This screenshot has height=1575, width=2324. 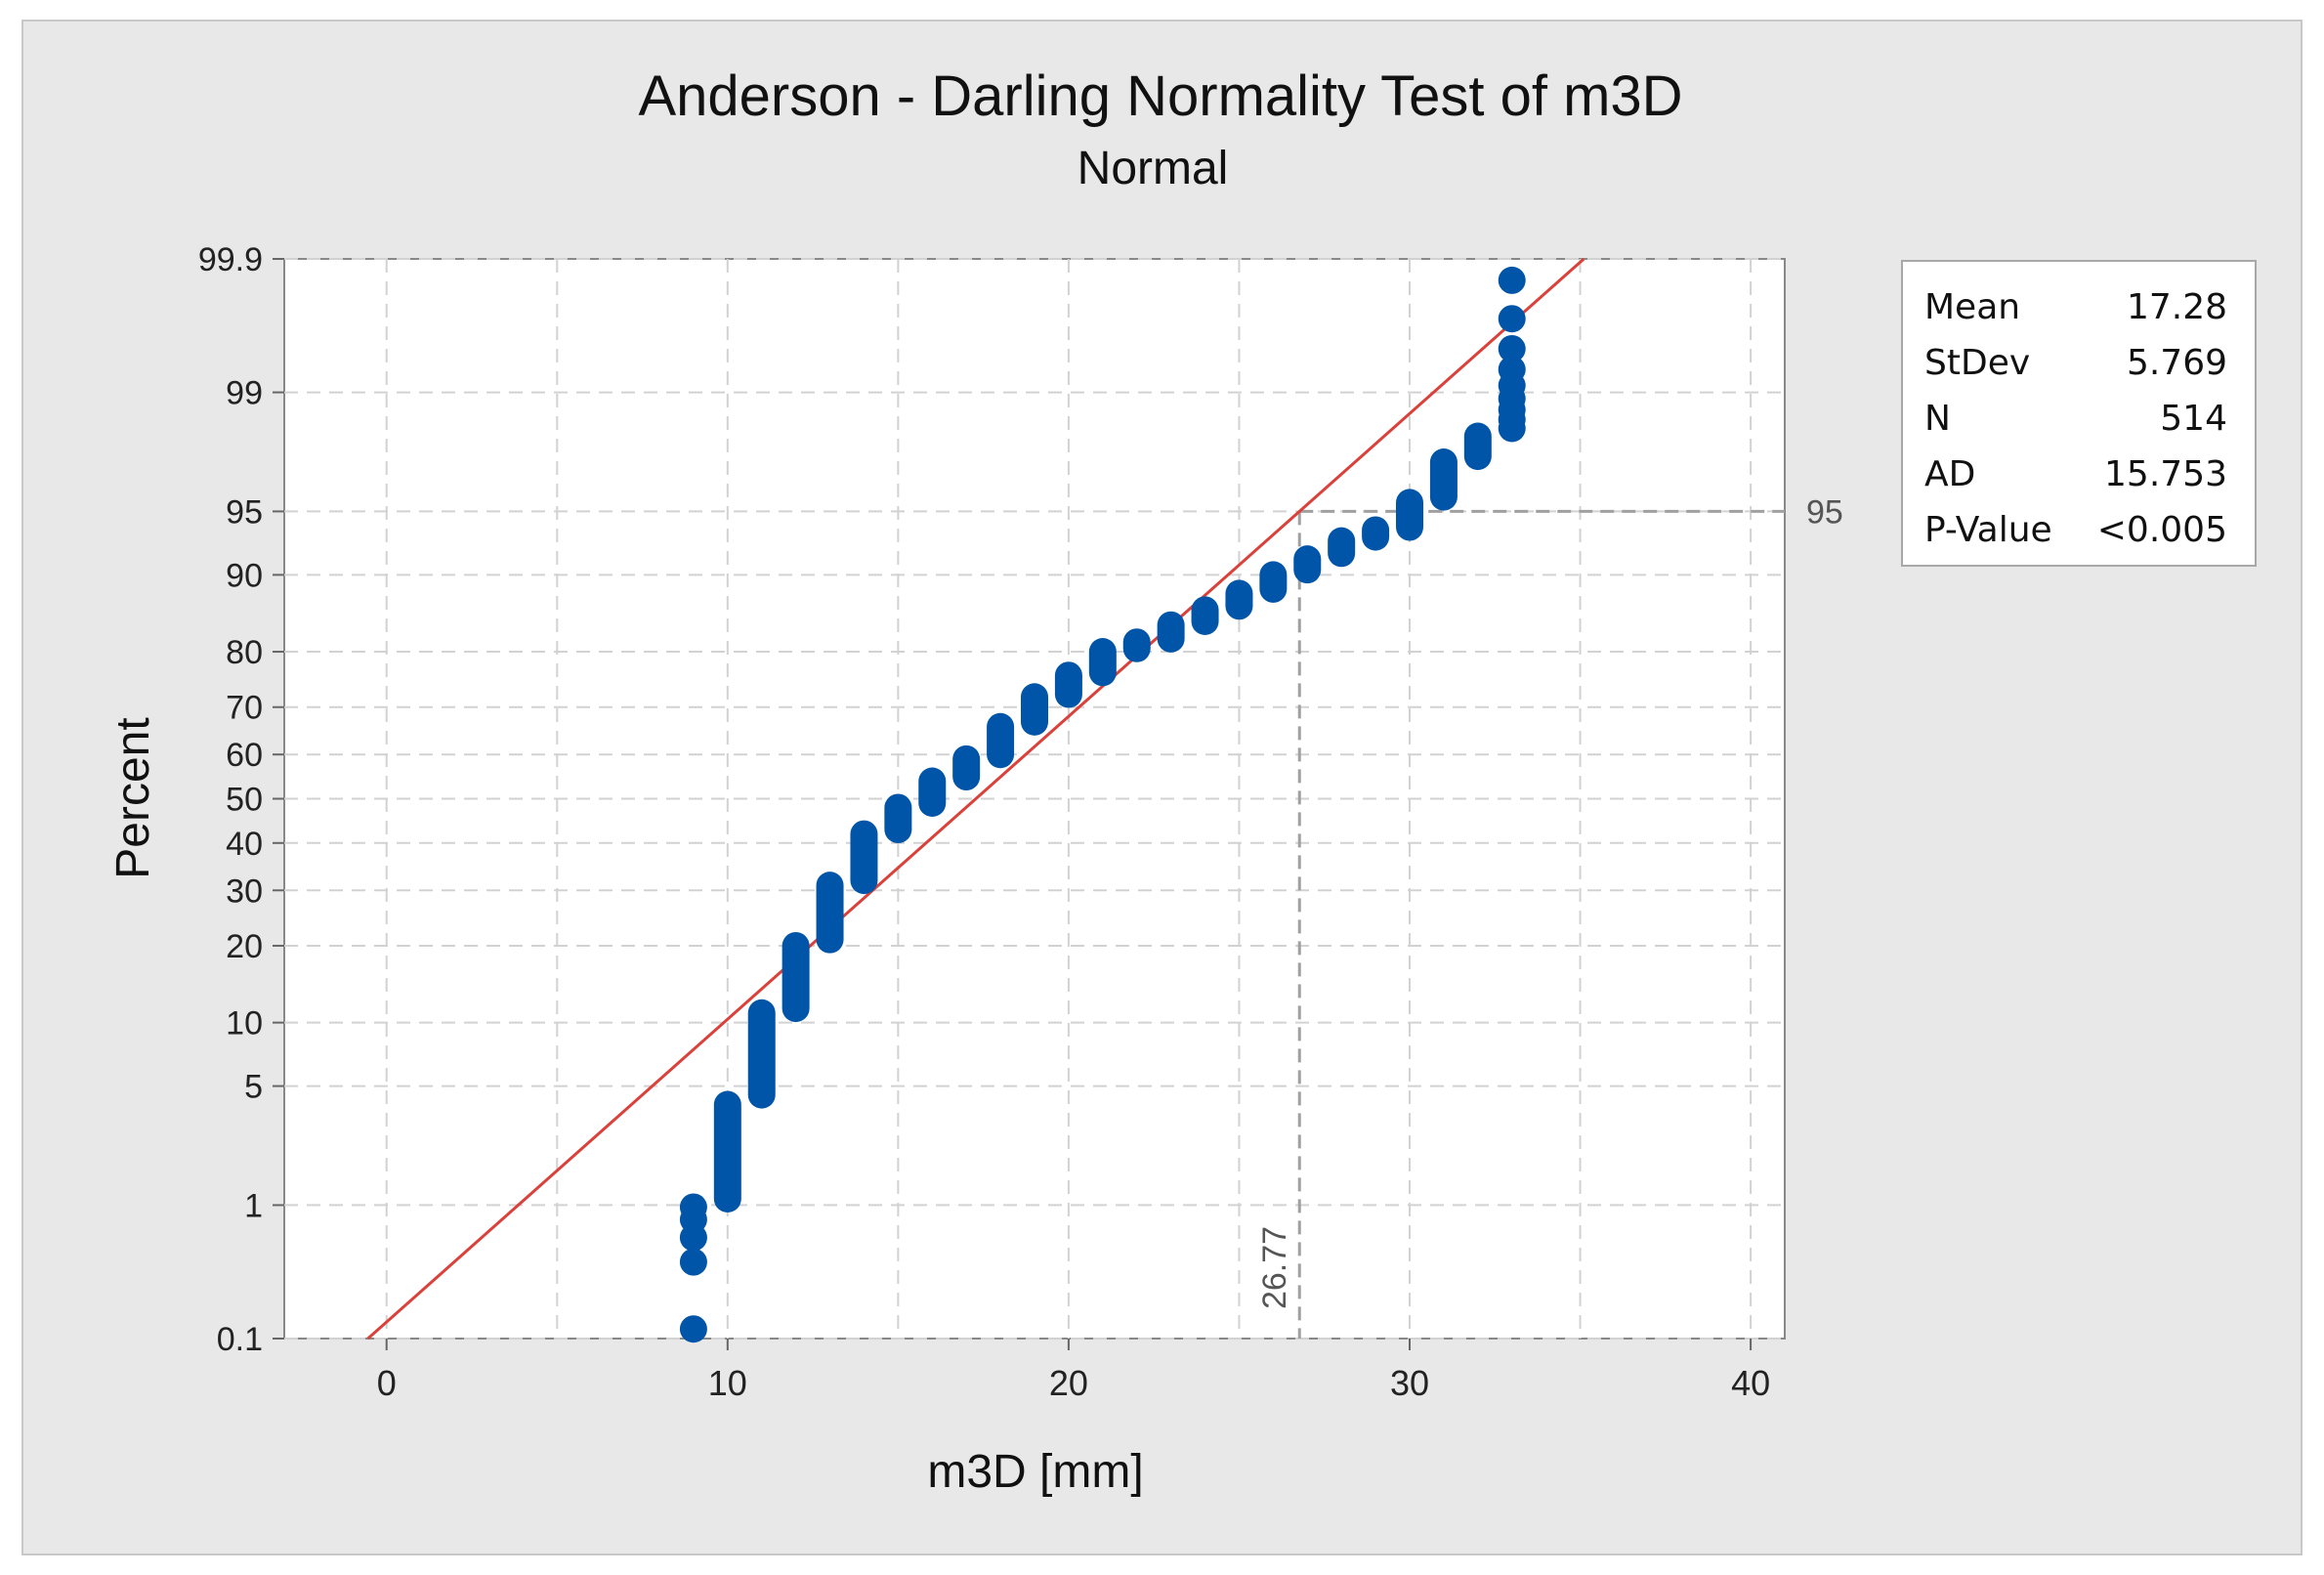 I want to click on y-tick-label: 90, so click(x=244, y=575).